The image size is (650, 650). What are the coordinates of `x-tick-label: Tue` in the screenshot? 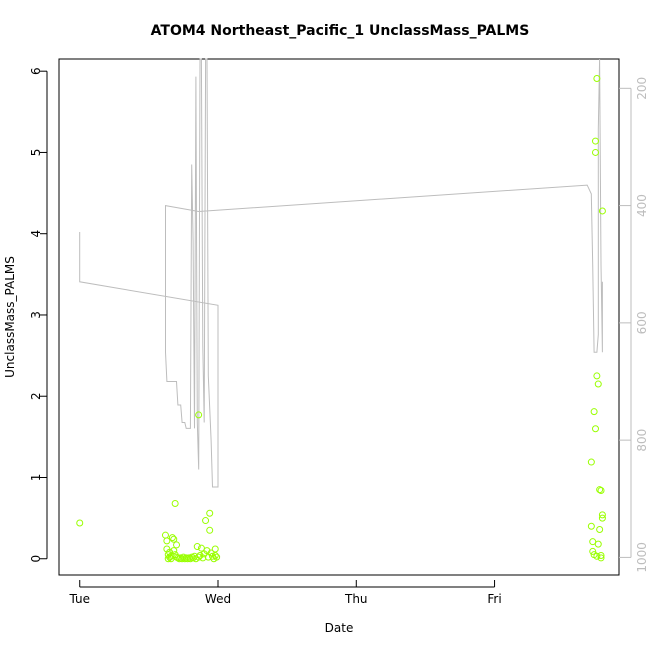 It's located at (79, 599).